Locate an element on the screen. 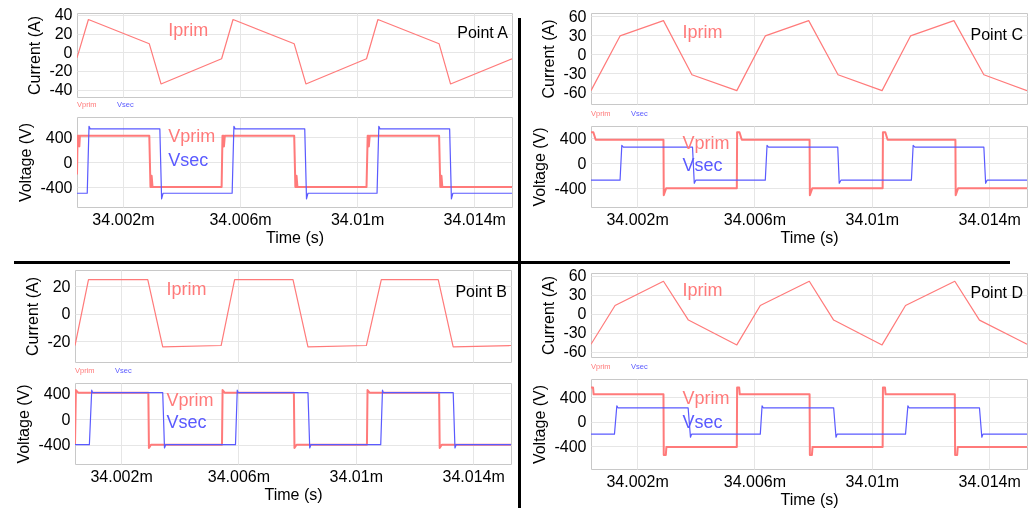 This screenshot has height=517, width=1031. y-tick-label: -40 is located at coordinates (61, 90).